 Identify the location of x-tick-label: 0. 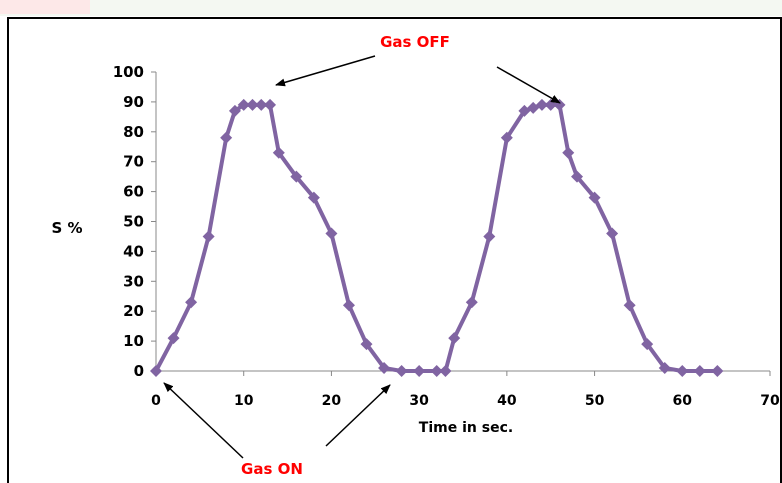
(156, 401).